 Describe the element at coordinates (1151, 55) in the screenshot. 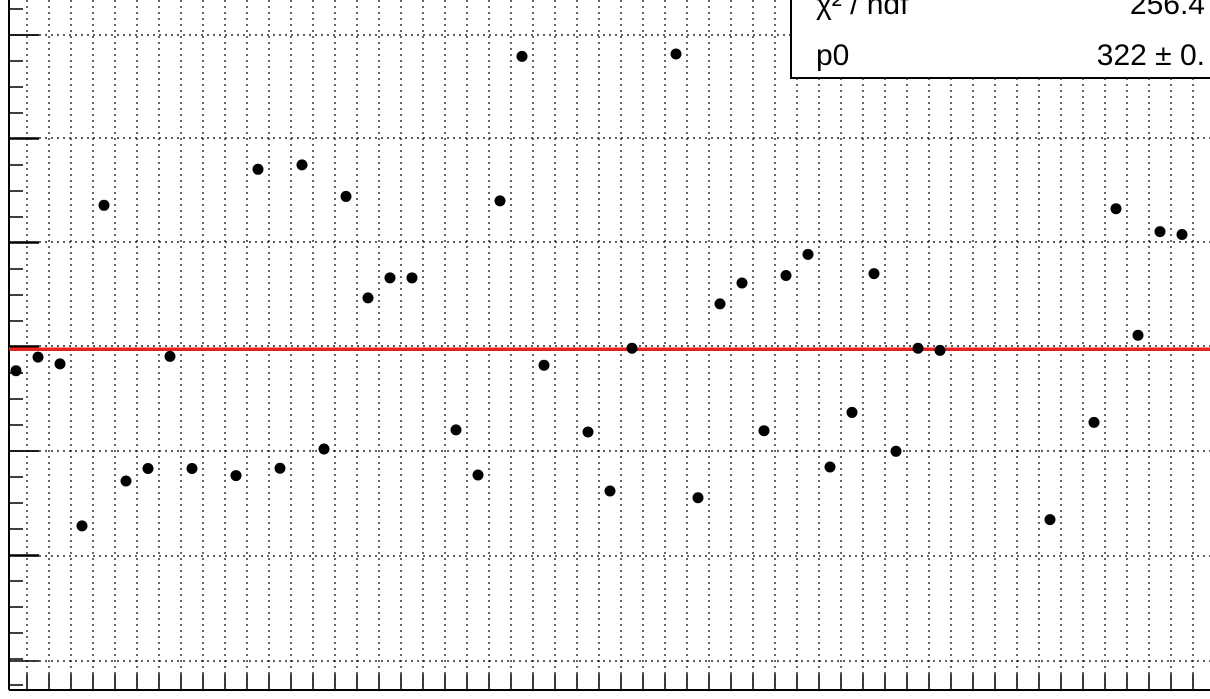

I see `p0-value: 322 ± 0.` at that location.